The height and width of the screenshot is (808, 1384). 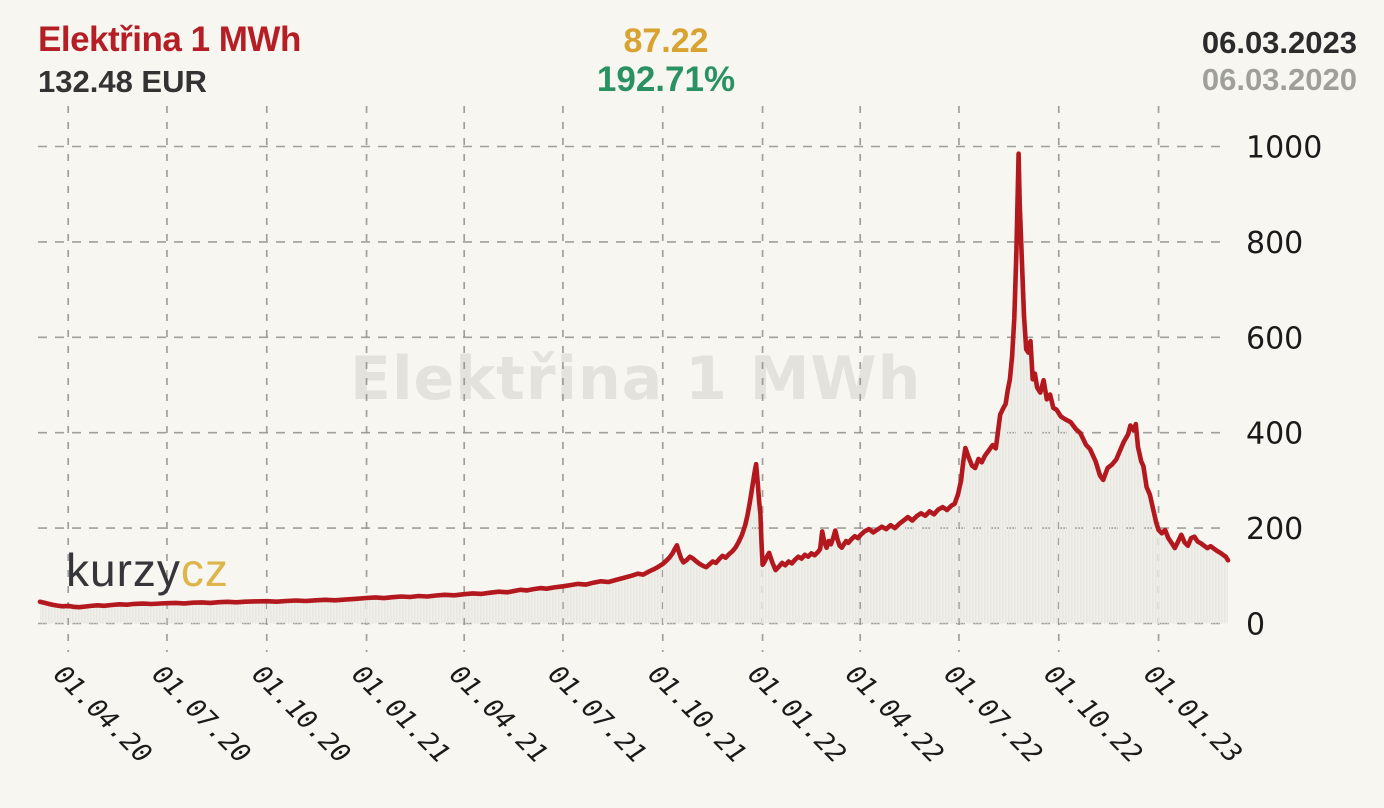 What do you see at coordinates (1093, 715) in the screenshot?
I see `x-axis-label: 01.10.22` at bounding box center [1093, 715].